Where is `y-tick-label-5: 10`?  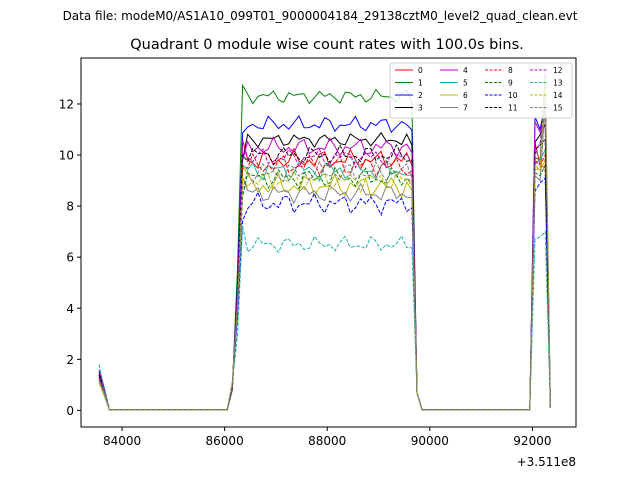
y-tick-label-5: 10 is located at coordinates (66, 156).